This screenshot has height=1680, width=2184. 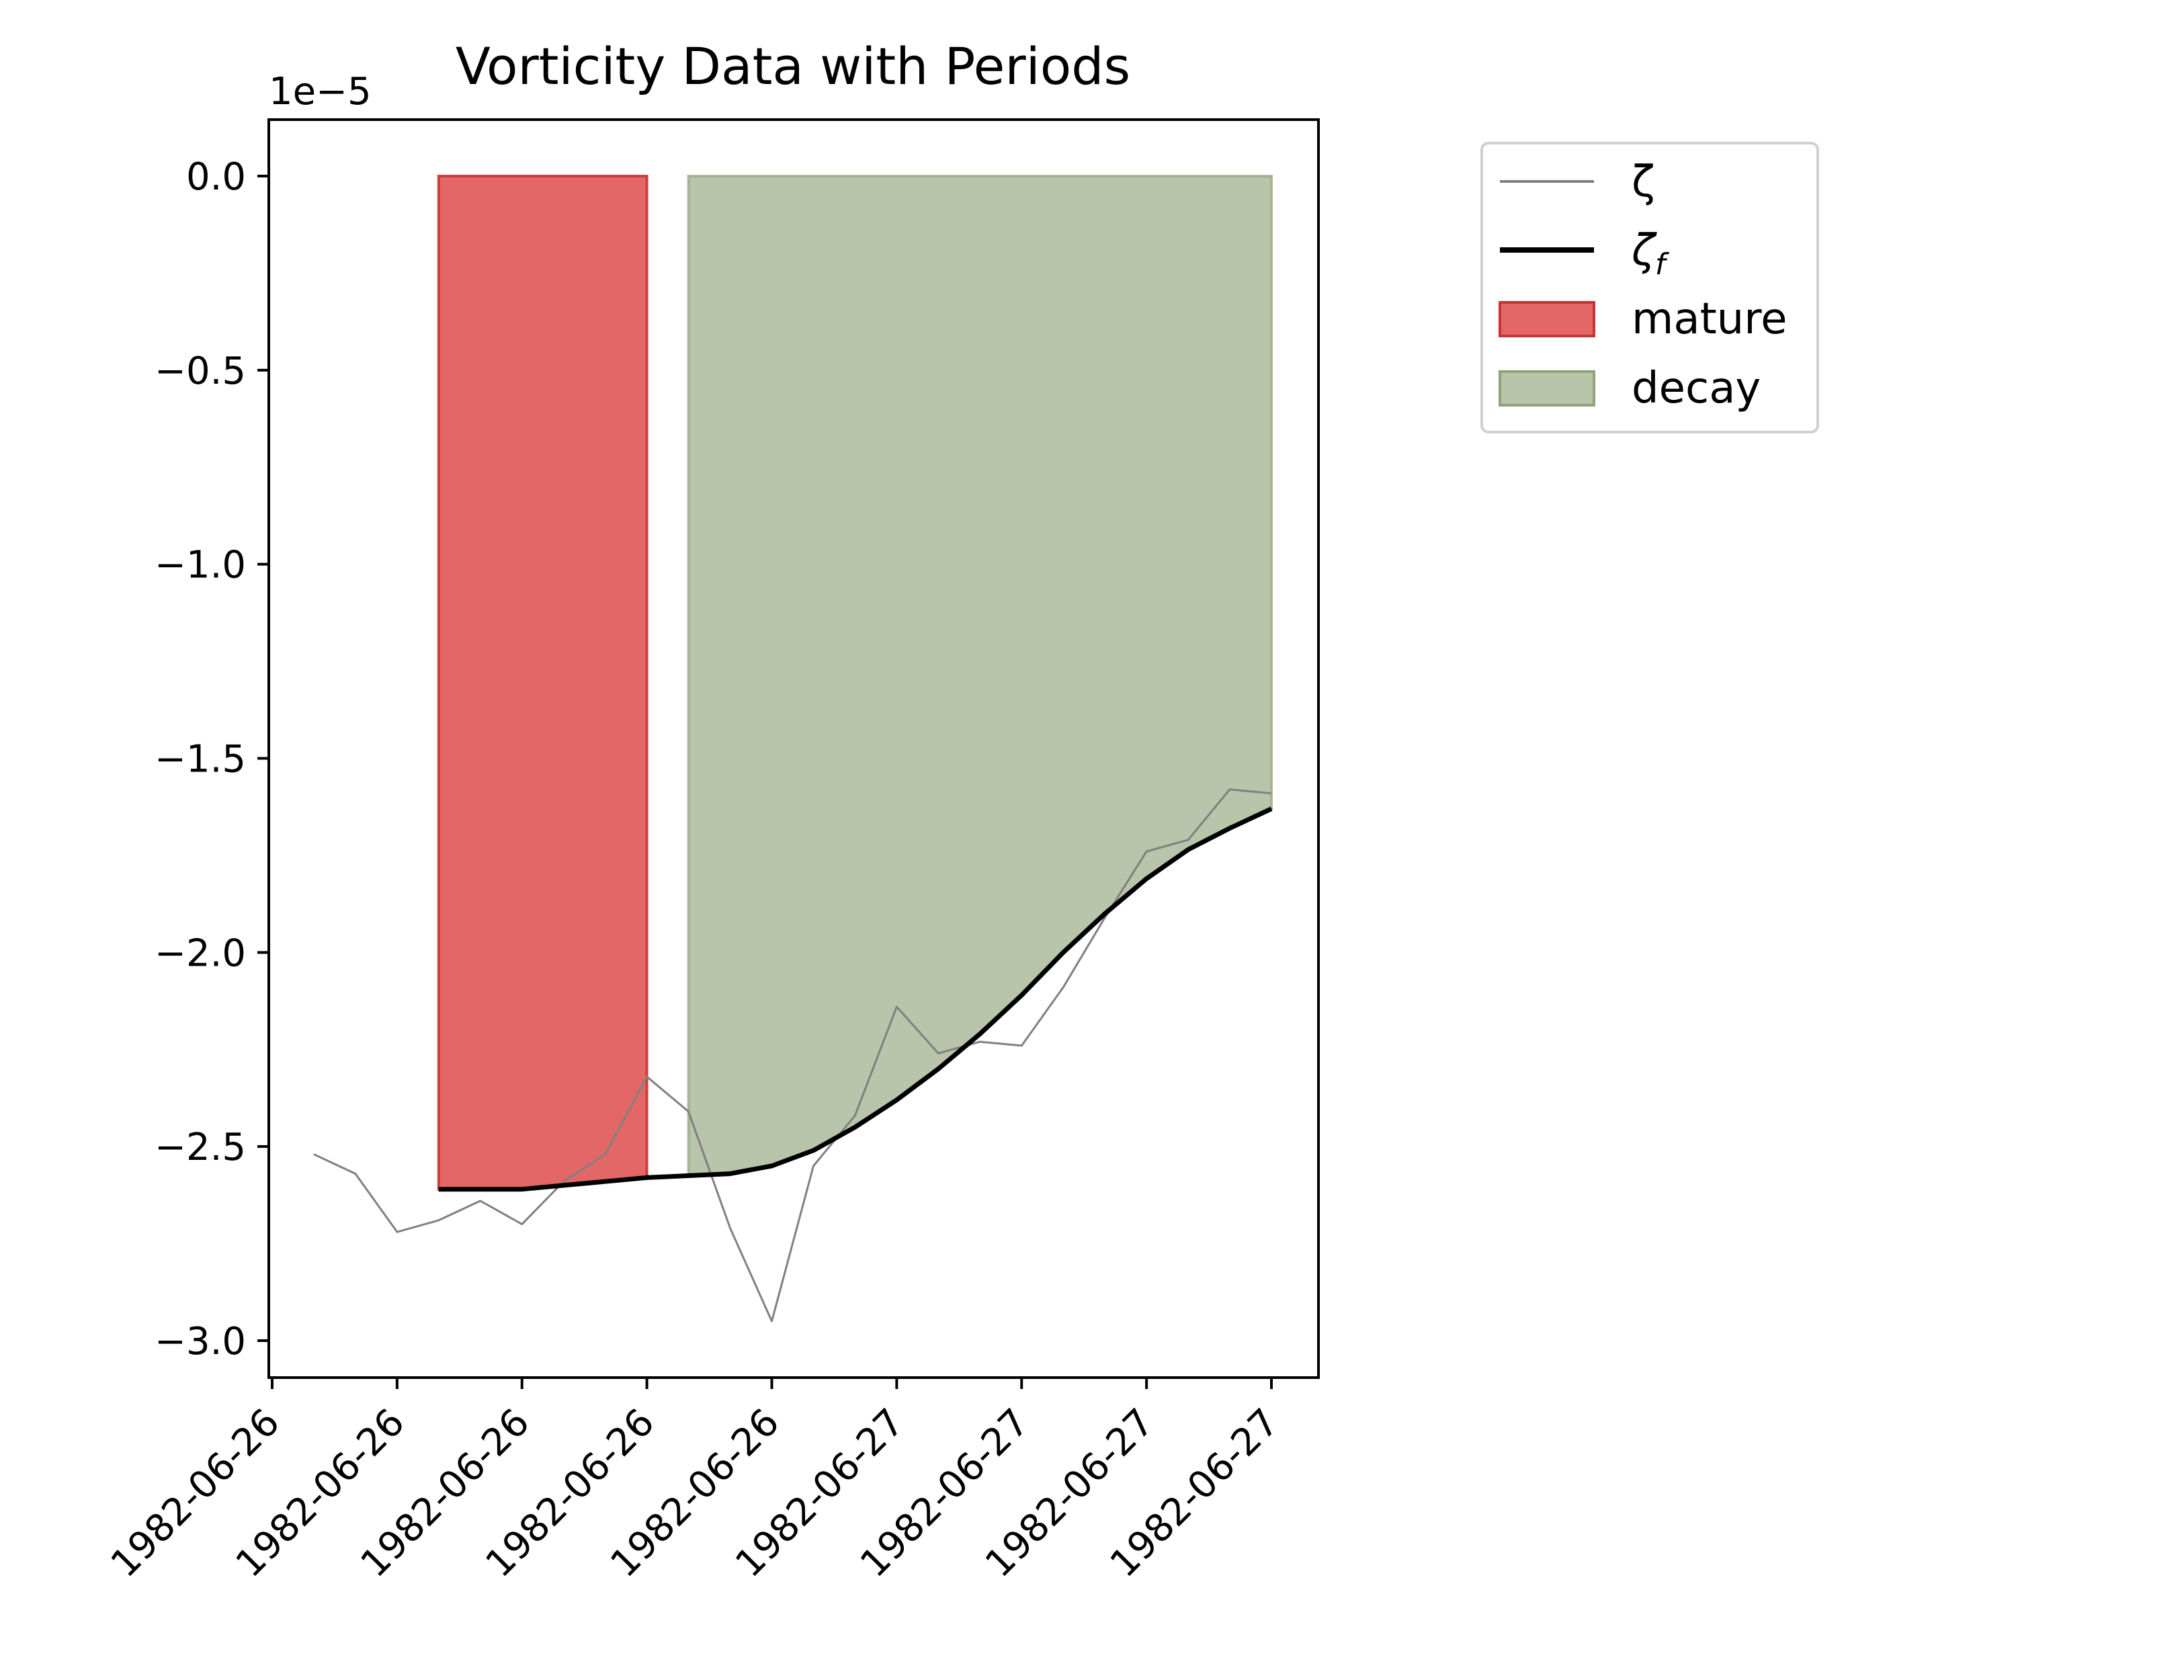 I want to click on y-tick-label: −2.0, so click(x=201, y=953).